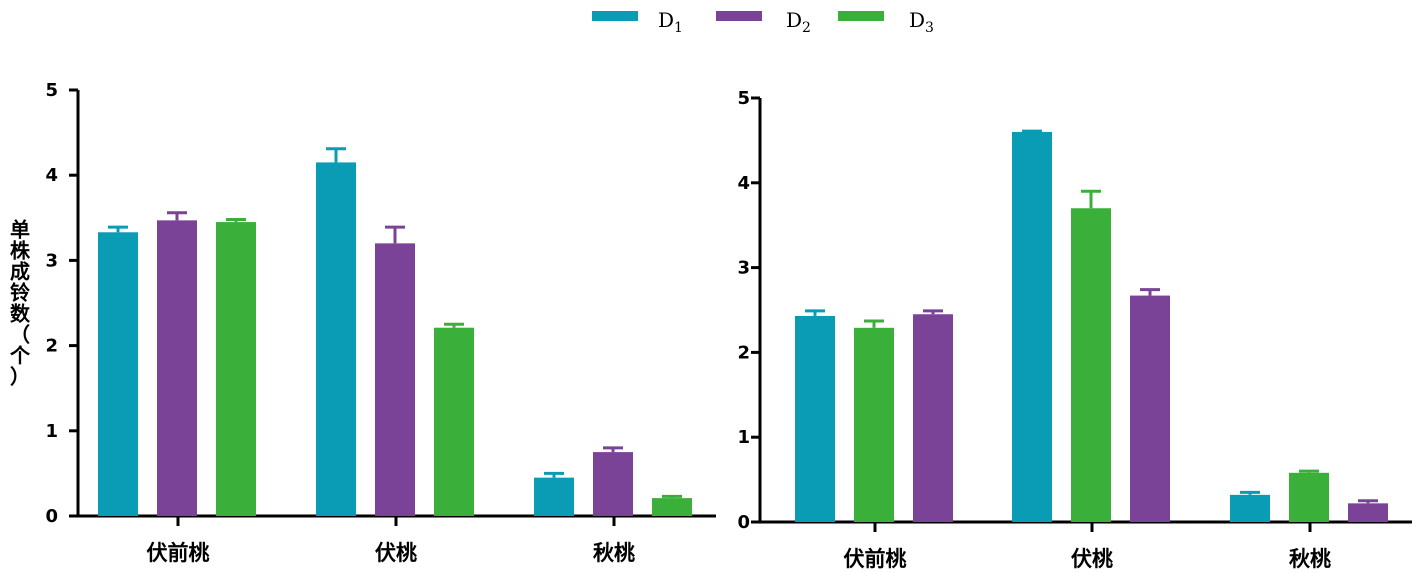 The image size is (1417, 573). Describe the element at coordinates (670, 22) in the screenshot. I see `legend-label-d1: D1` at that location.